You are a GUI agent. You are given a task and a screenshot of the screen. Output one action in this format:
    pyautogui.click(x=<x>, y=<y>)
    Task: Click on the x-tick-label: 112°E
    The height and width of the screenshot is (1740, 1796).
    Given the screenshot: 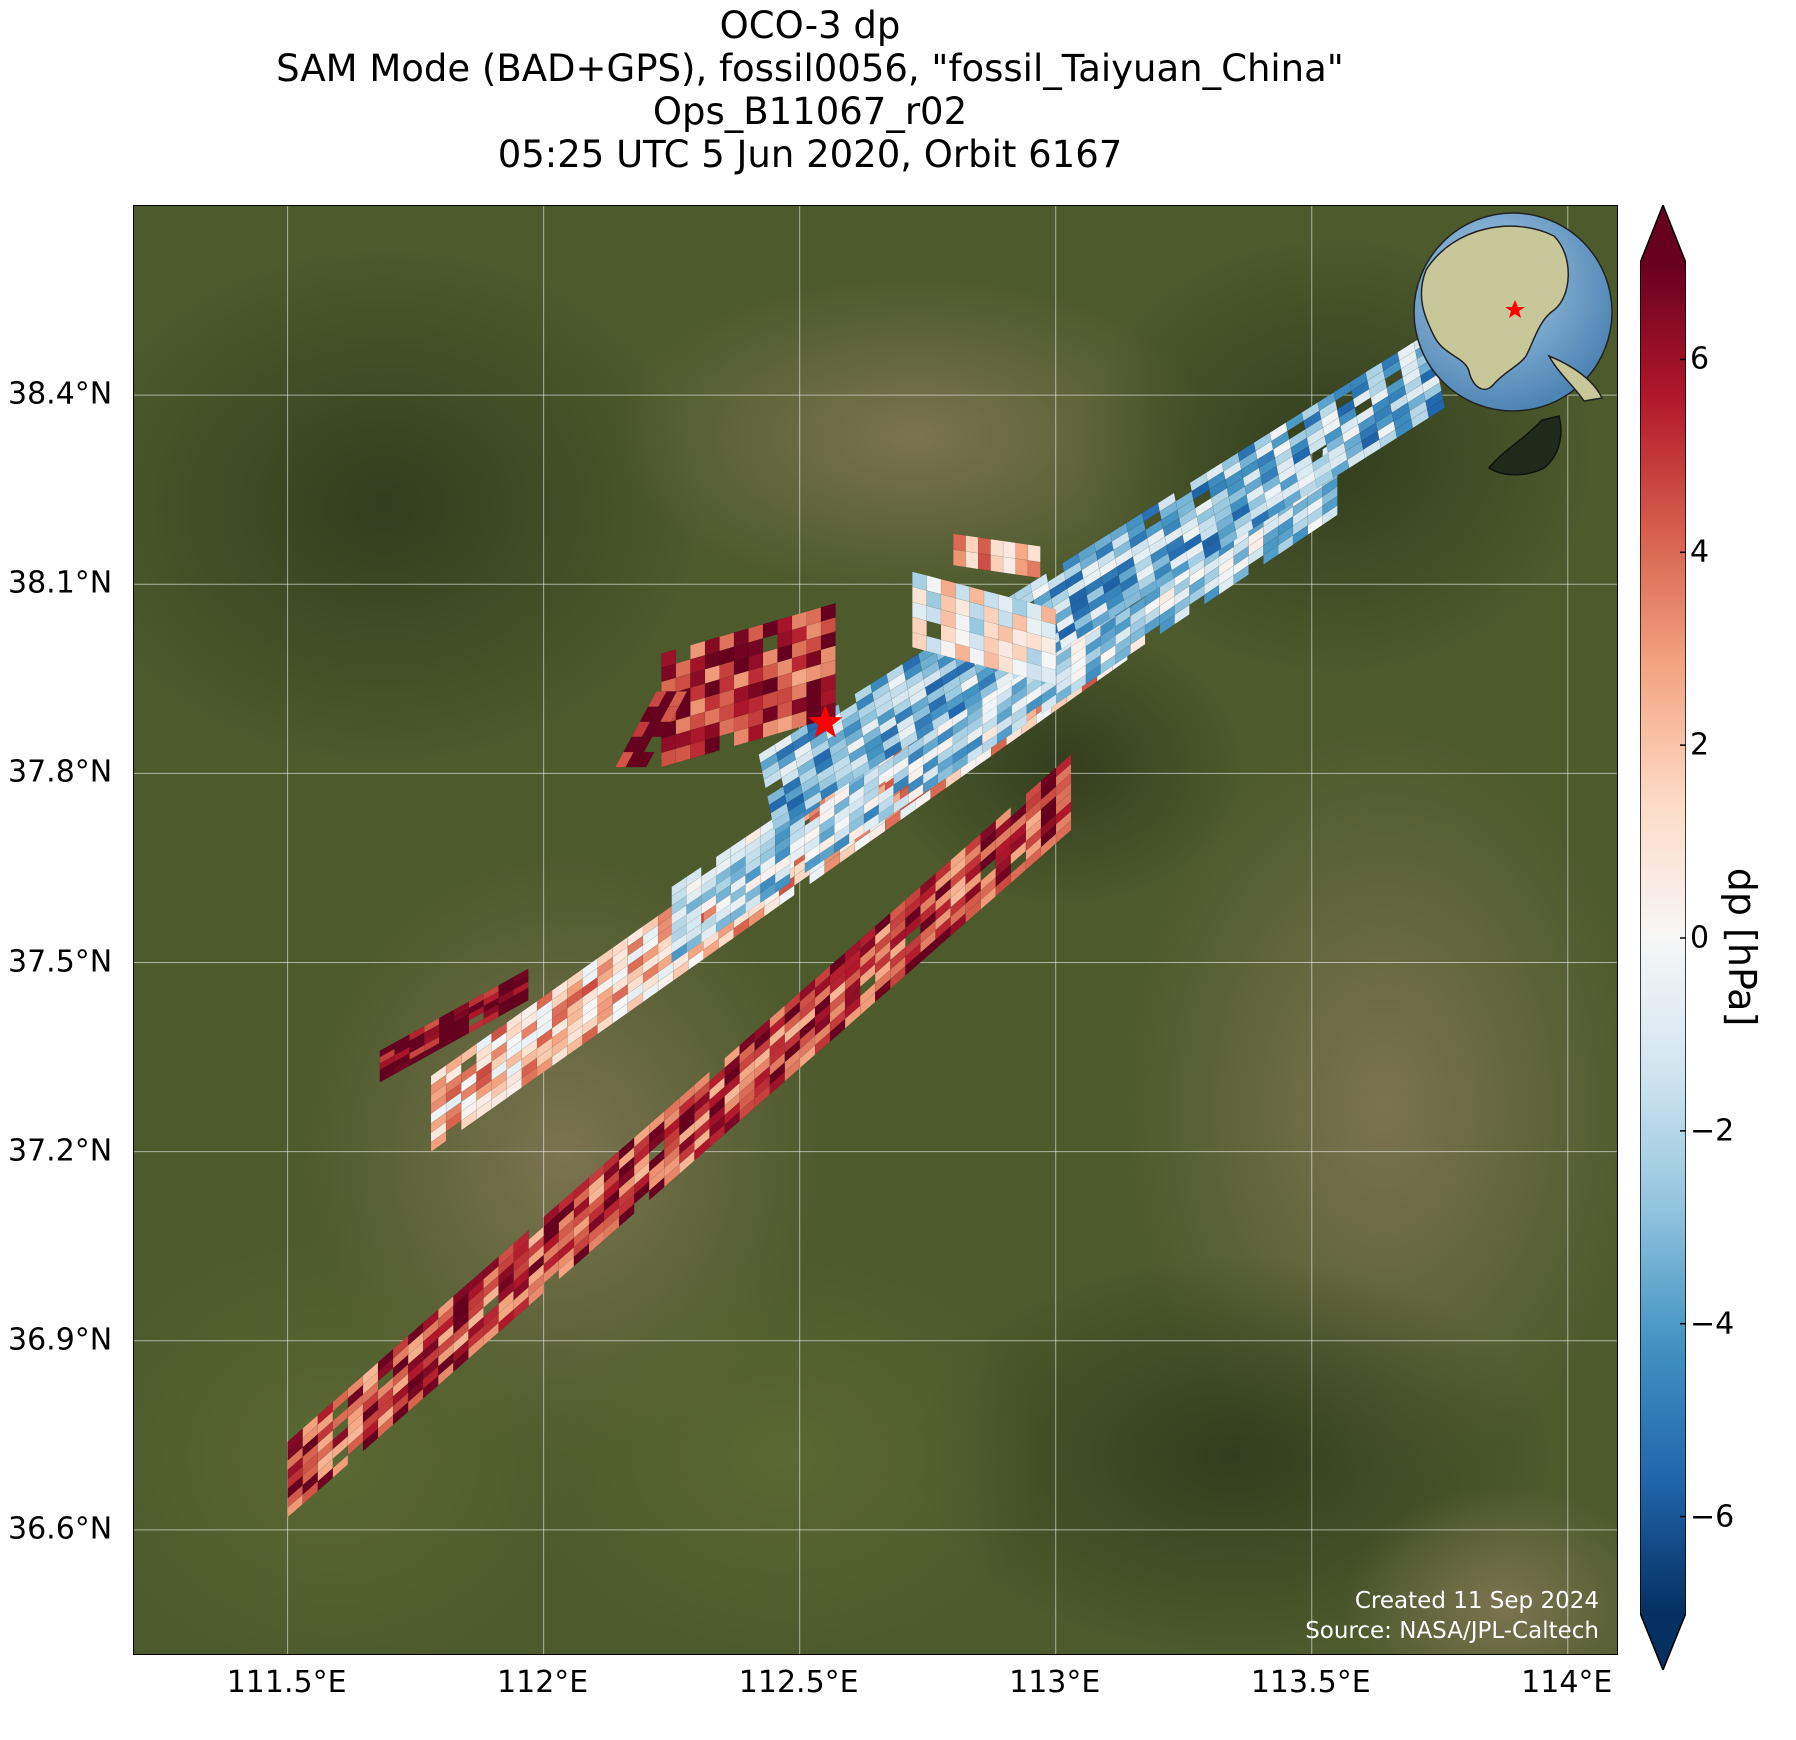 What is the action you would take?
    pyautogui.click(x=543, y=1682)
    